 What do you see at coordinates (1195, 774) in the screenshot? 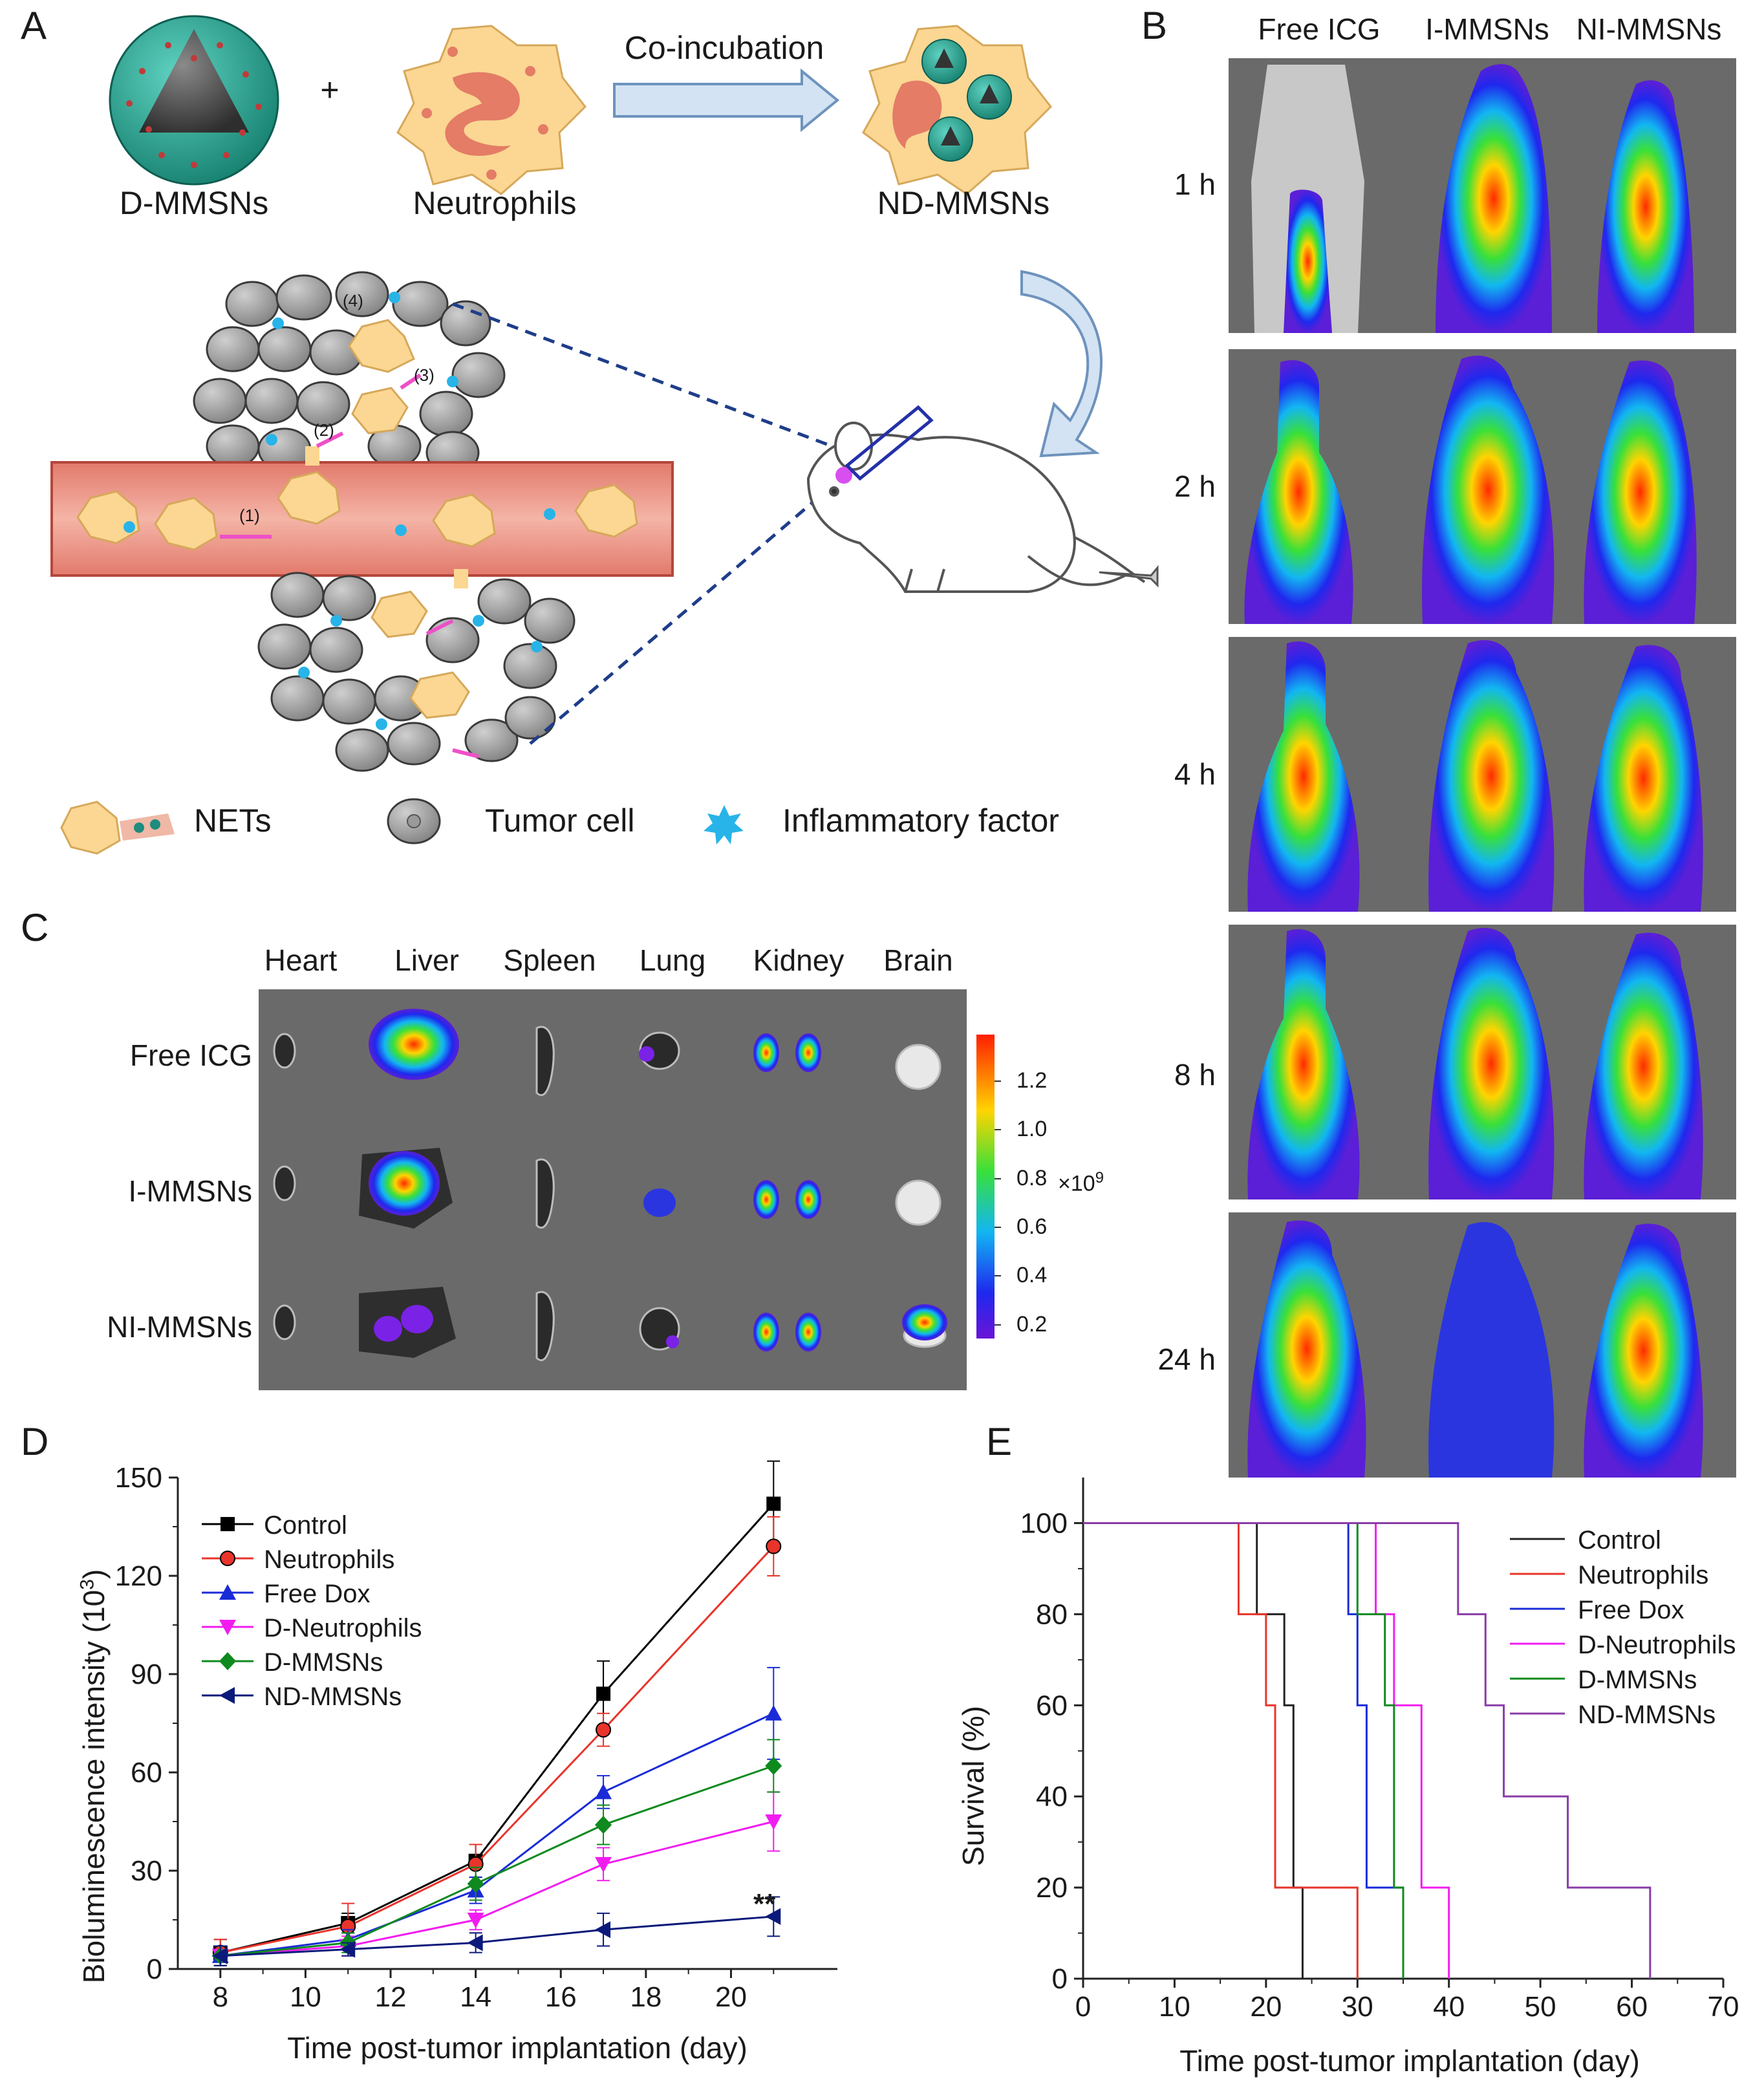
I see `timepoint-4h: 4 h` at bounding box center [1195, 774].